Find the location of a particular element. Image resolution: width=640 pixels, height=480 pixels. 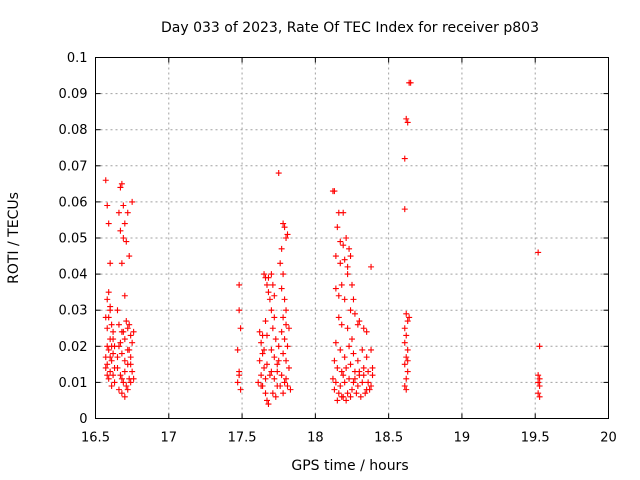

x-tick-label: 20 is located at coordinates (608, 438).